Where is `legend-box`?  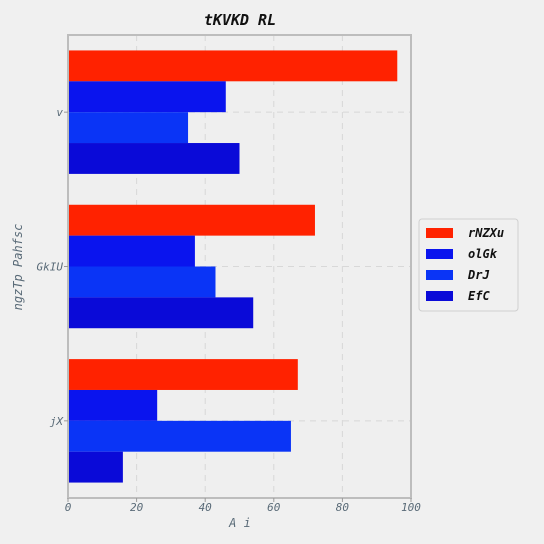
legend-box is located at coordinates (468, 265).